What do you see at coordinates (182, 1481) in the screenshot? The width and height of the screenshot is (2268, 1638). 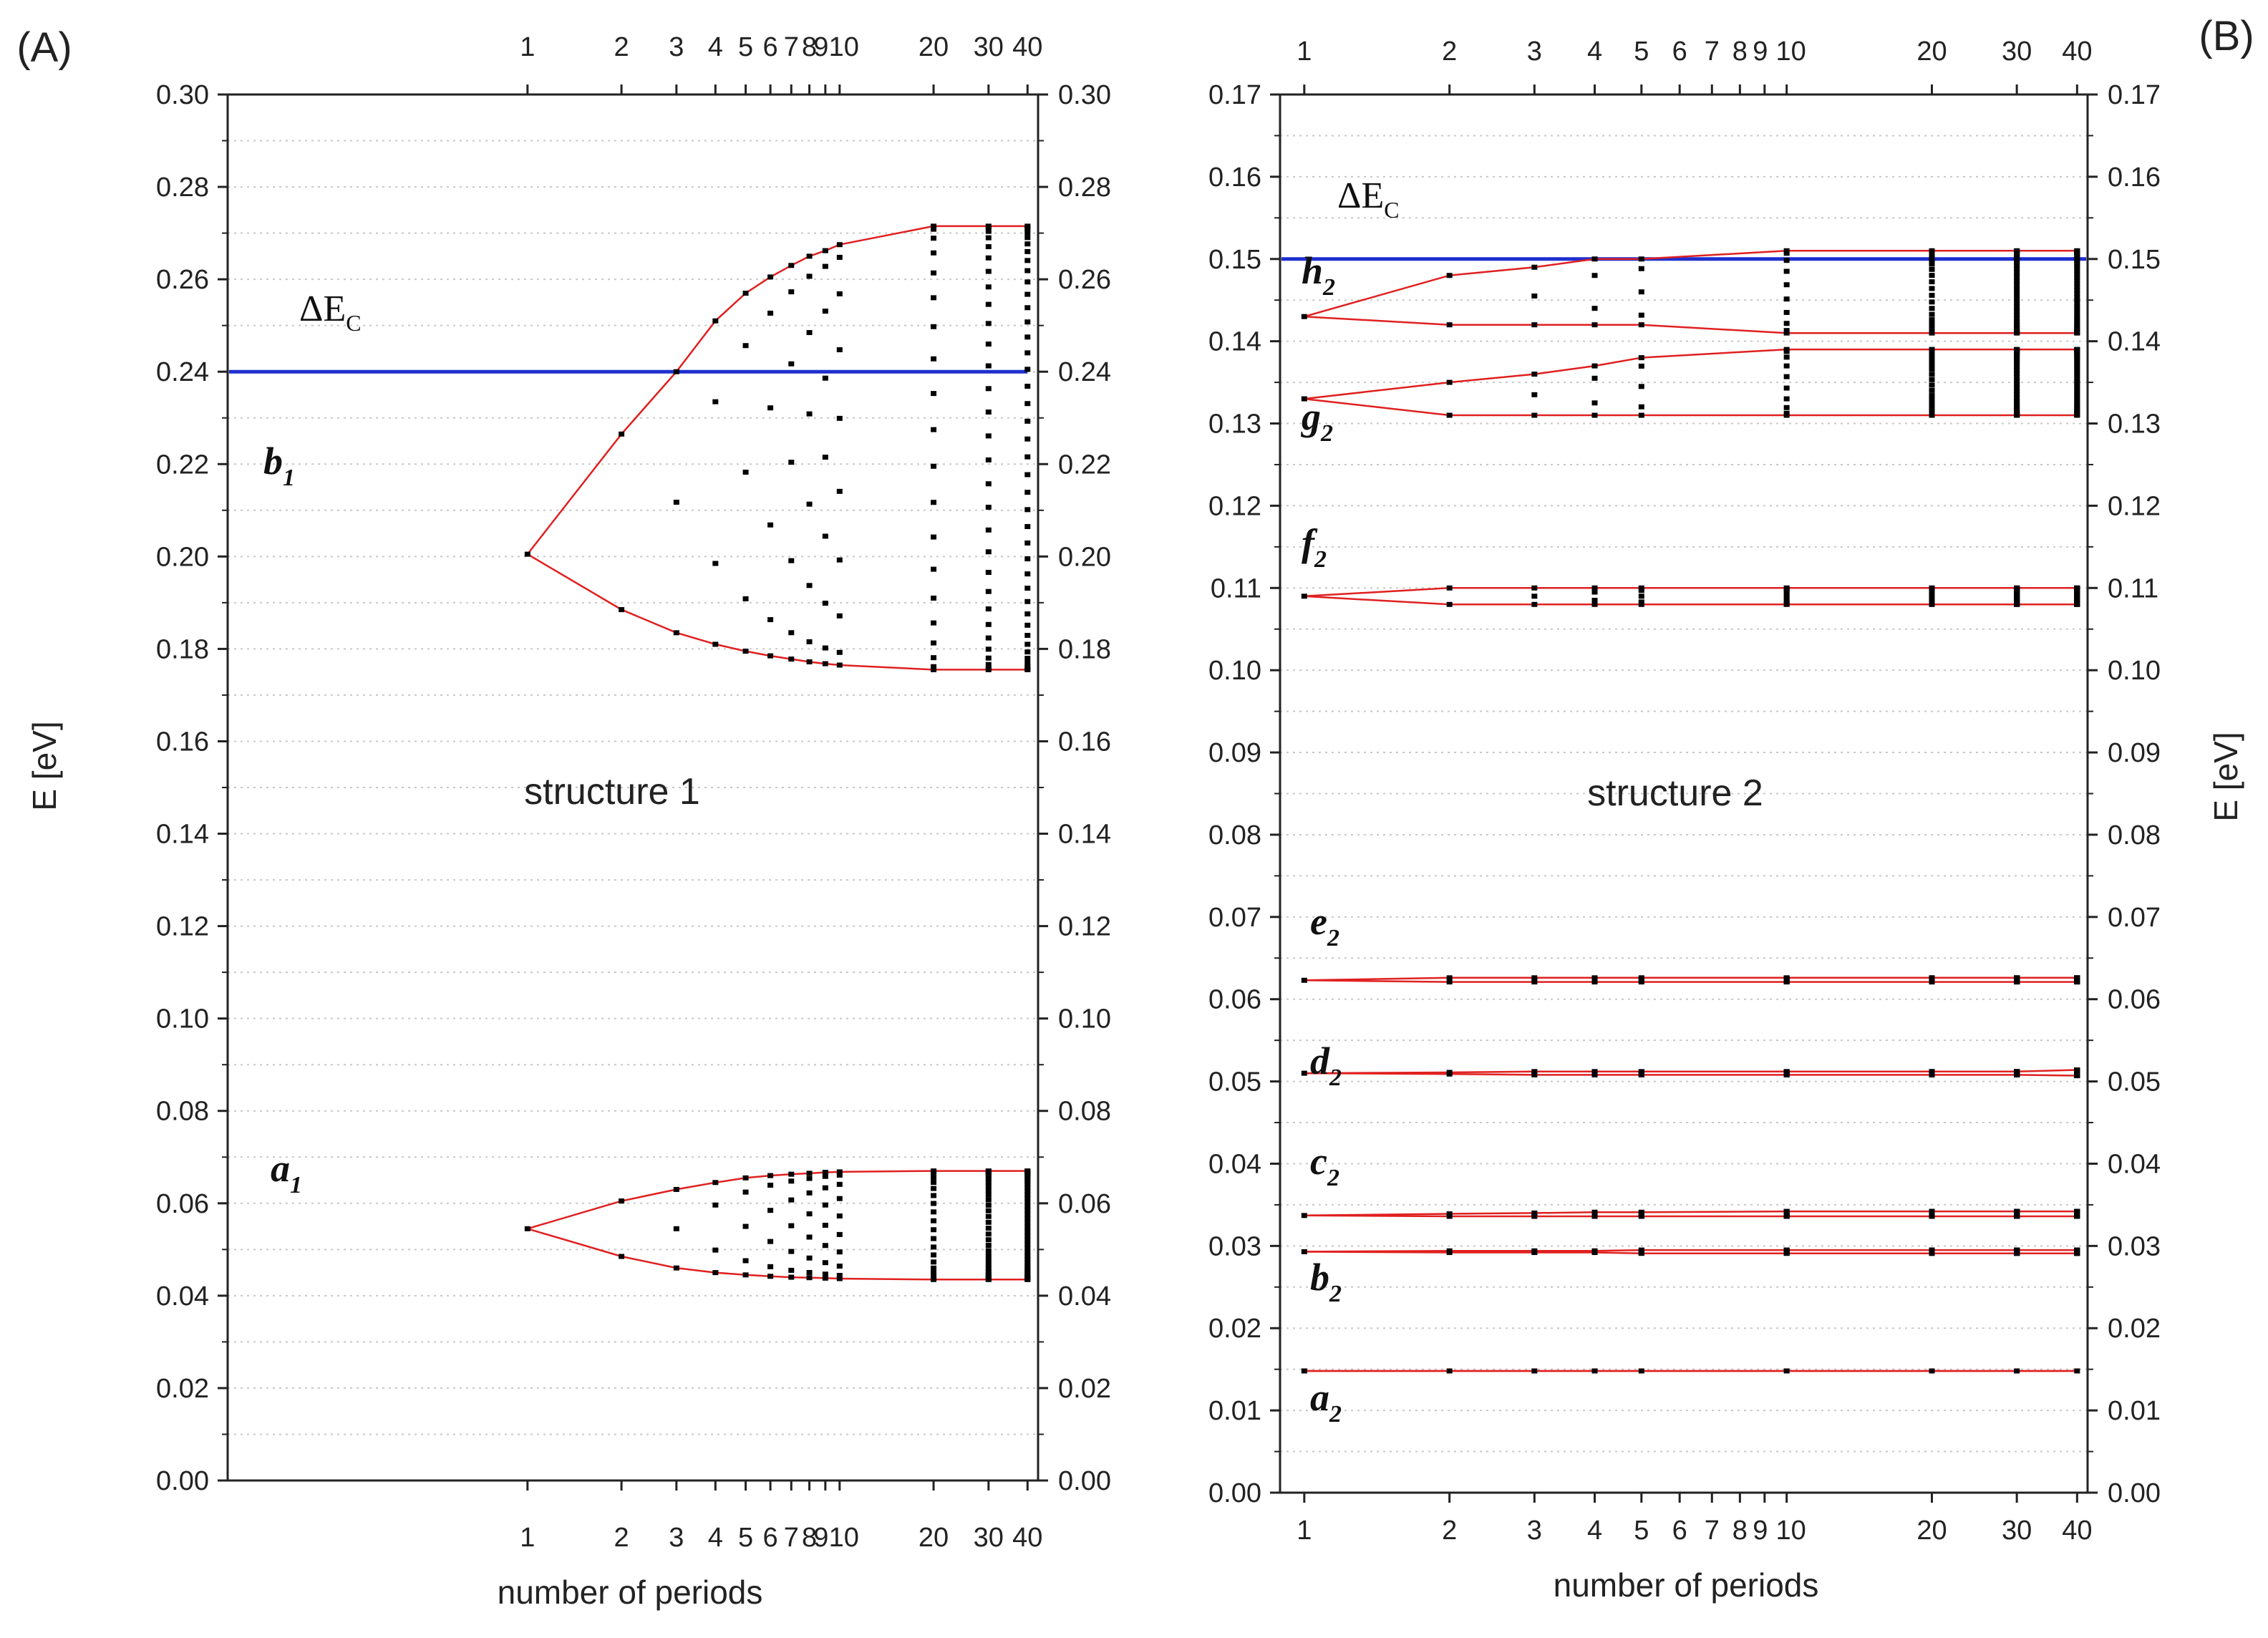 I see `y-tick-label-left: 0.00` at bounding box center [182, 1481].